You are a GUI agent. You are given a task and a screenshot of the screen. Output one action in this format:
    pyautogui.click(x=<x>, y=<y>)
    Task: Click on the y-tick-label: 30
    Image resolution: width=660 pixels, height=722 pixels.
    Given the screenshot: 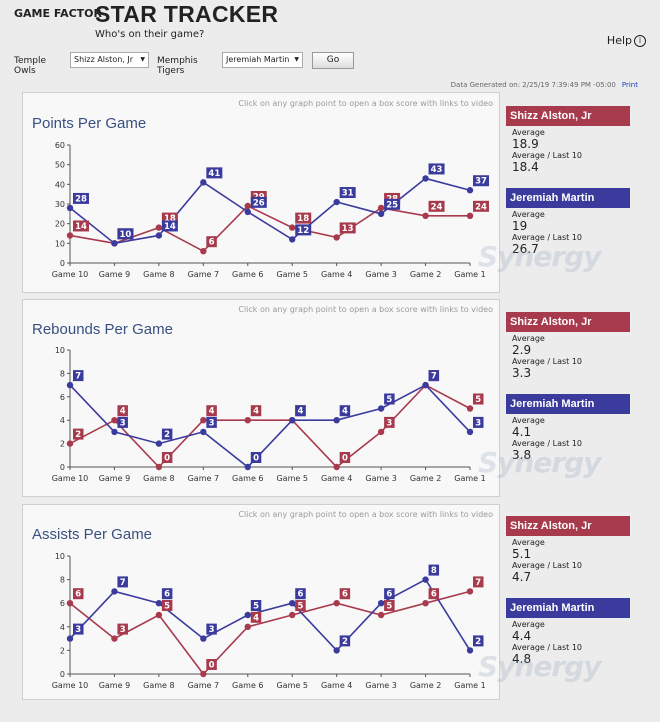 What is the action you would take?
    pyautogui.click(x=60, y=204)
    